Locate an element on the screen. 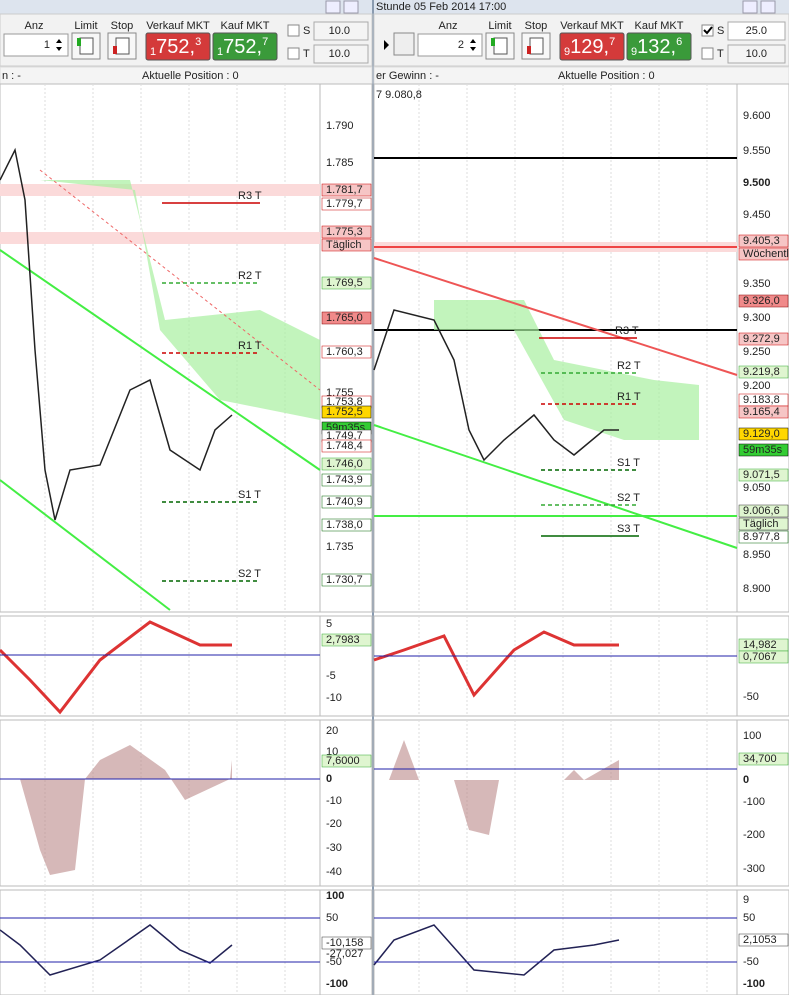 The width and height of the screenshot is (789, 1000). s-value: 10.0 is located at coordinates (339, 31).